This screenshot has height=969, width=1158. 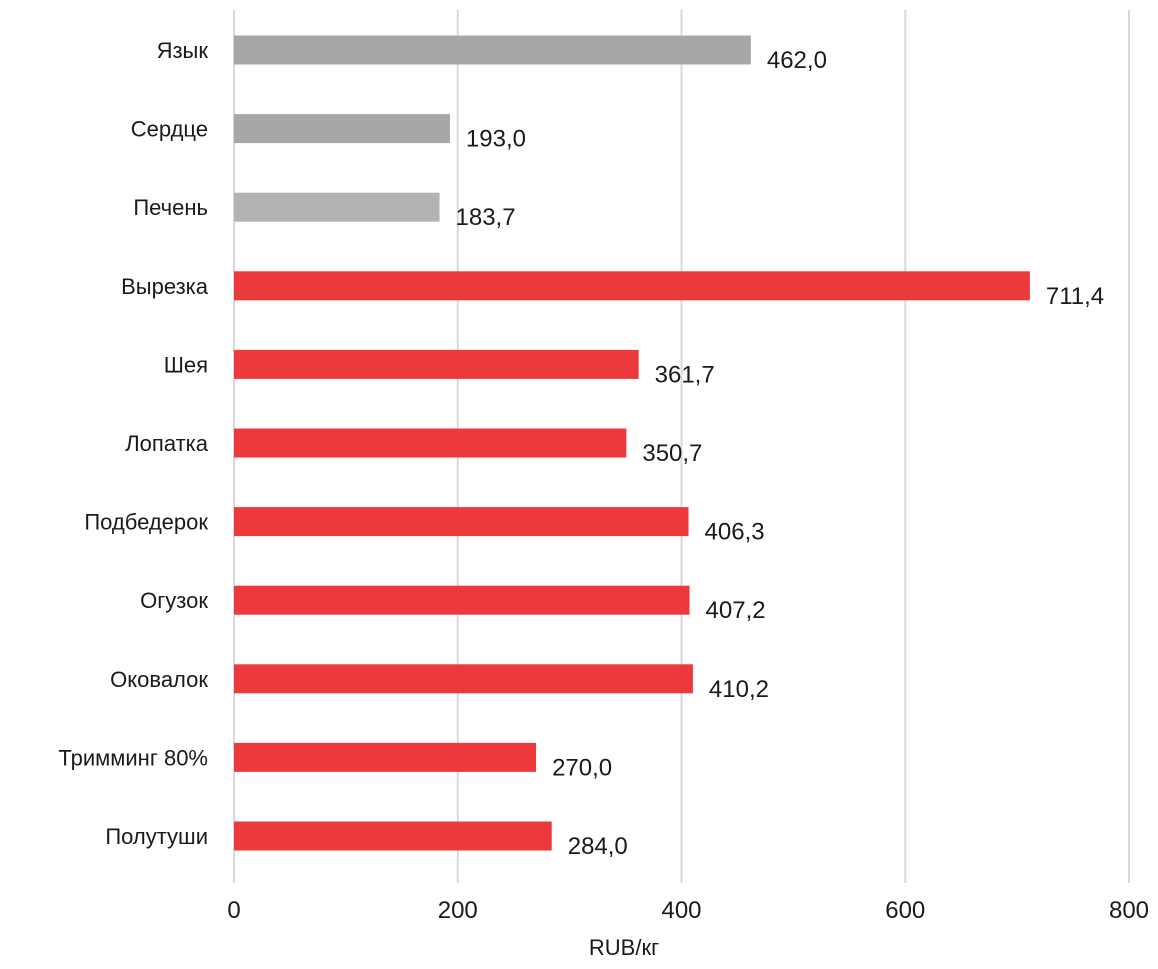 I want to click on category-label: Сердце, so click(x=169, y=129).